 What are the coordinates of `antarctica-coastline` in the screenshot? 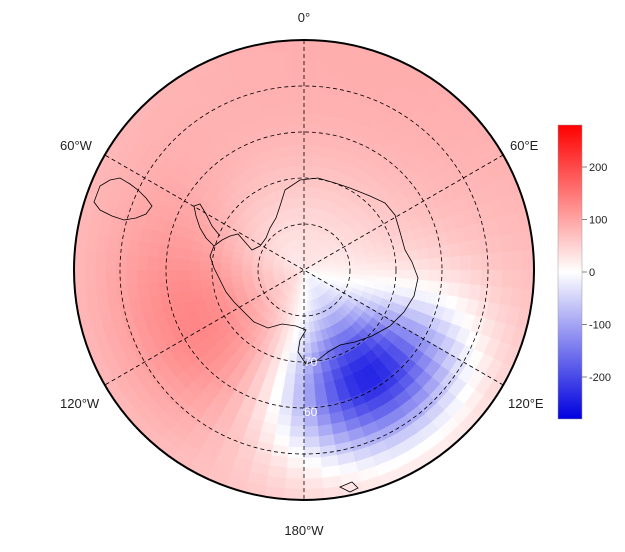 It's located at (314, 271).